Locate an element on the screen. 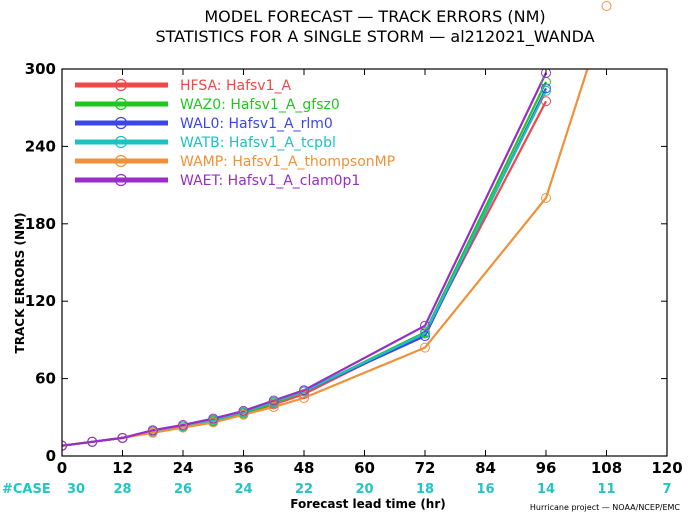 Image resolution: width=700 pixels, height=519 pixels. y-tick-label: 120 is located at coordinates (40, 301).